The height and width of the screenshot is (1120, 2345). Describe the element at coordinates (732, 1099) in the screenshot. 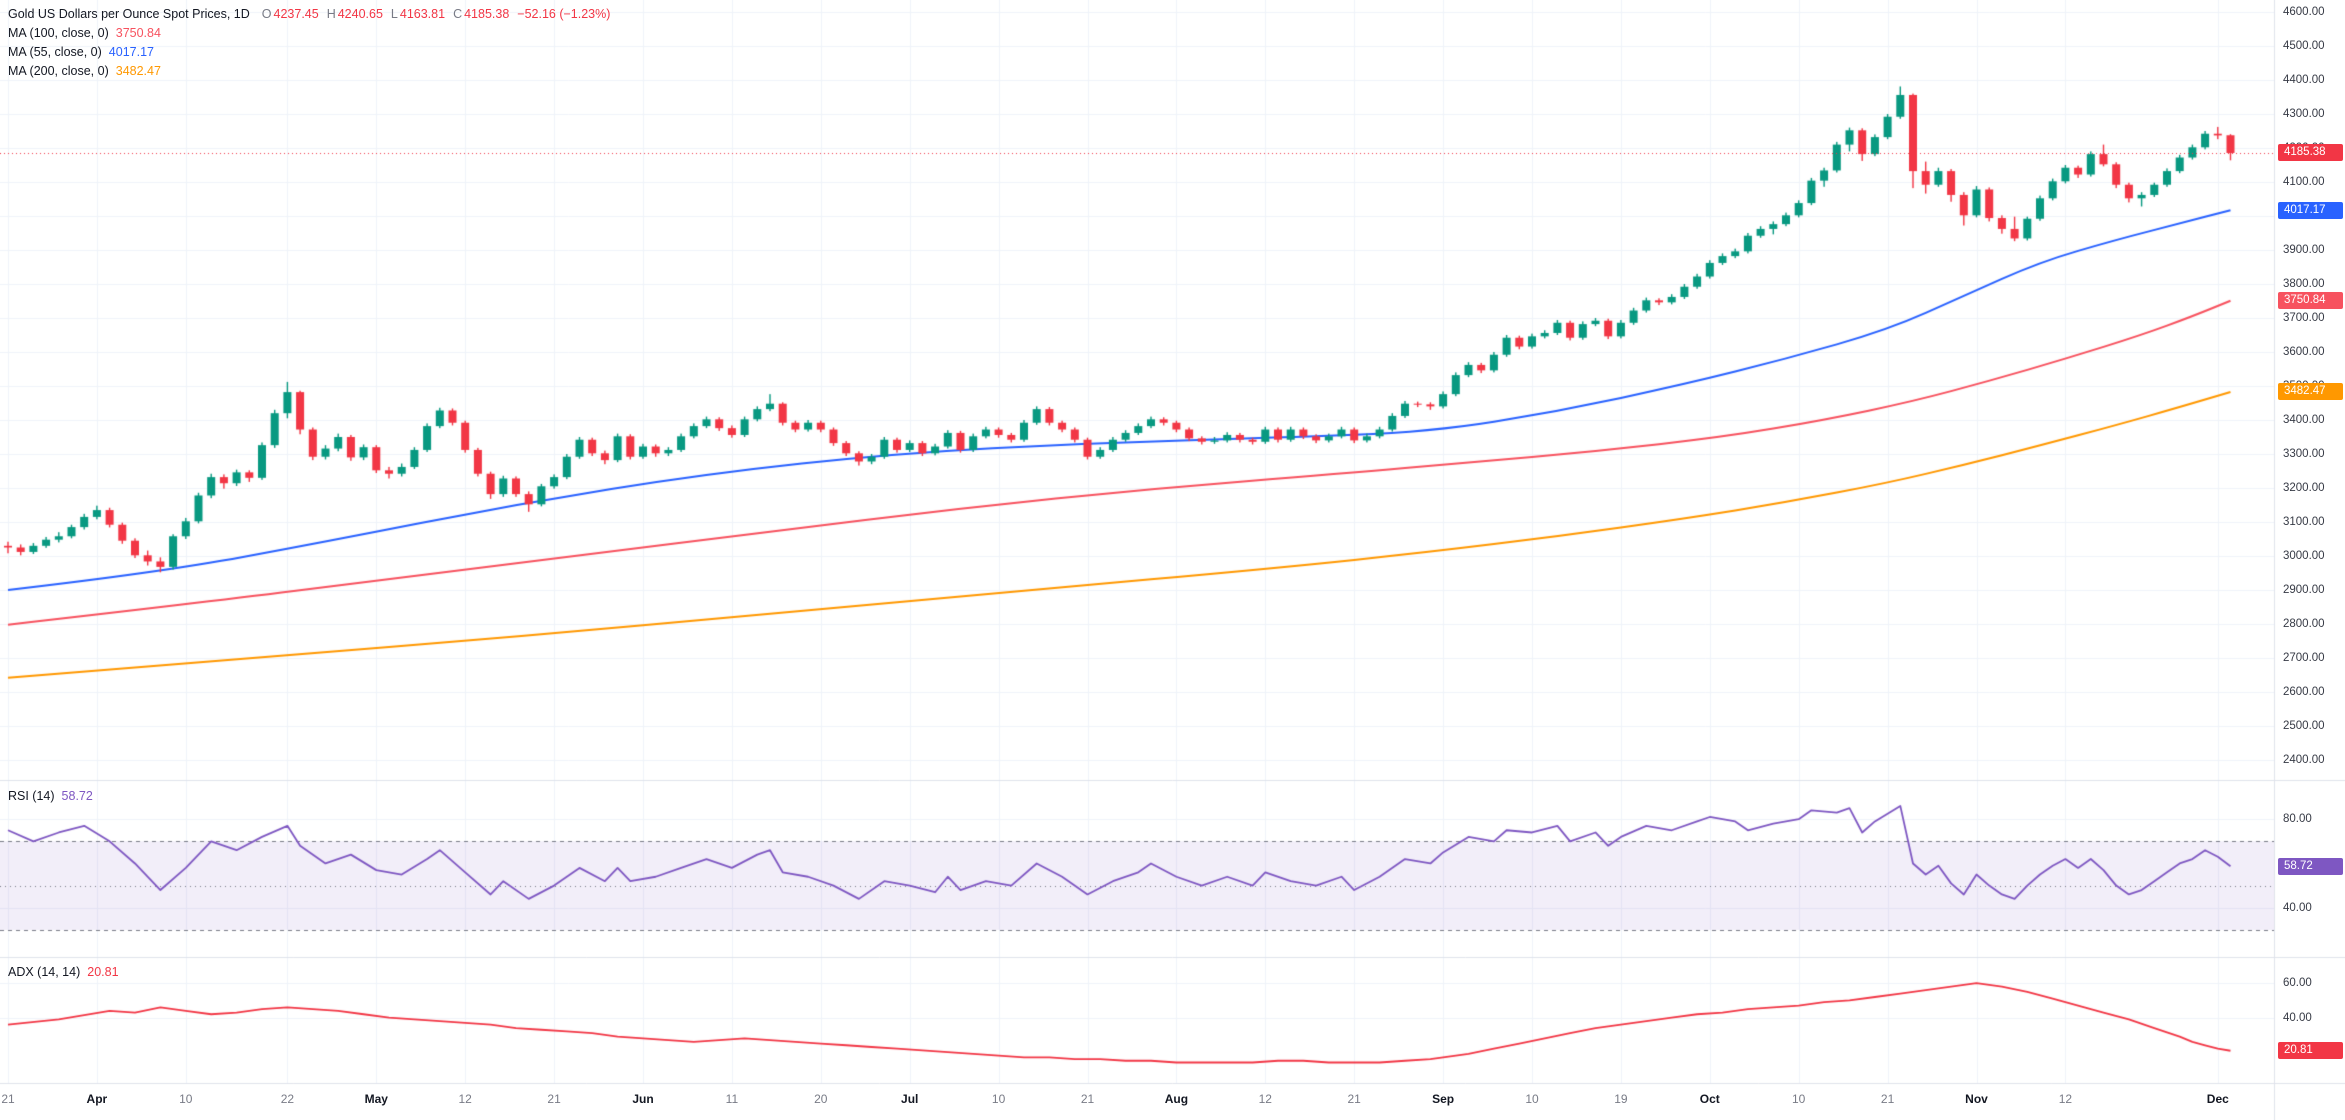

I see `time-axis-day-label: 11` at that location.